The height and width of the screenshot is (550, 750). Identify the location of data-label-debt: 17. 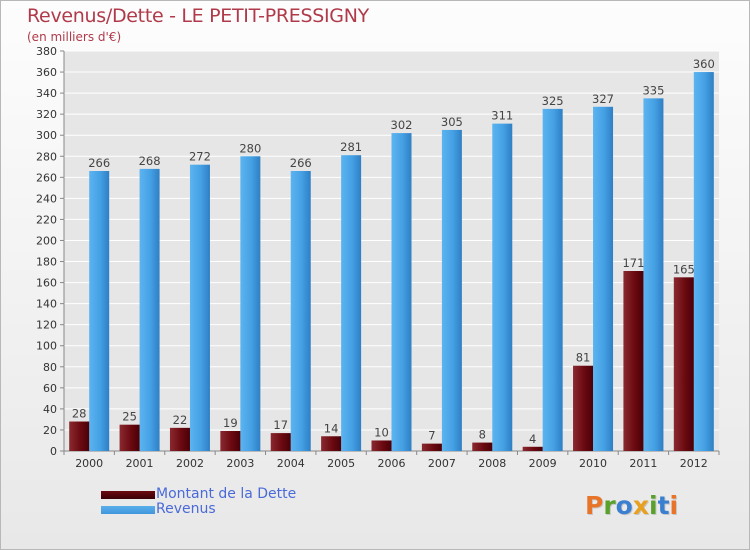
(280, 425).